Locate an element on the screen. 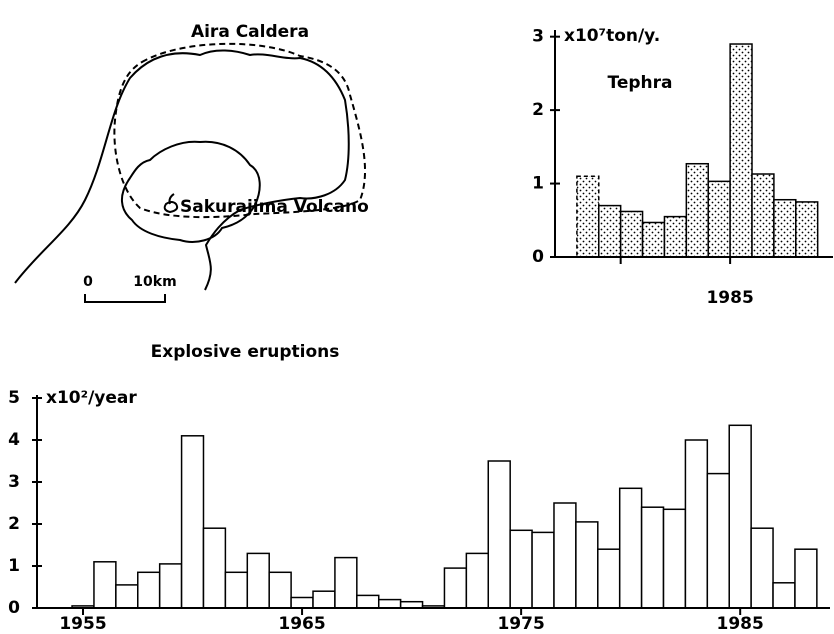 This screenshot has height=634, width=834. y-axis-label: x10⁷ton/y. is located at coordinates (612, 36).